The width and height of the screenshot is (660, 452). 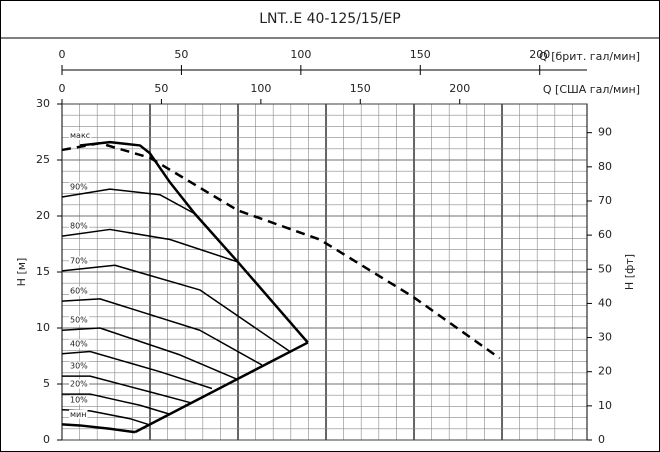 I want to click on curve-label: 60%, so click(x=79, y=291).